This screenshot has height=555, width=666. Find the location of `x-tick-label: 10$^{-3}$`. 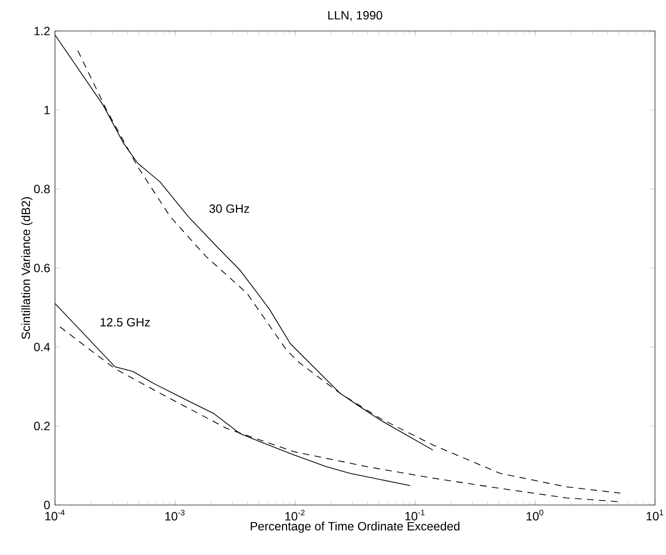

x-tick-label: 10$^{-3}$ is located at coordinates (175, 515).